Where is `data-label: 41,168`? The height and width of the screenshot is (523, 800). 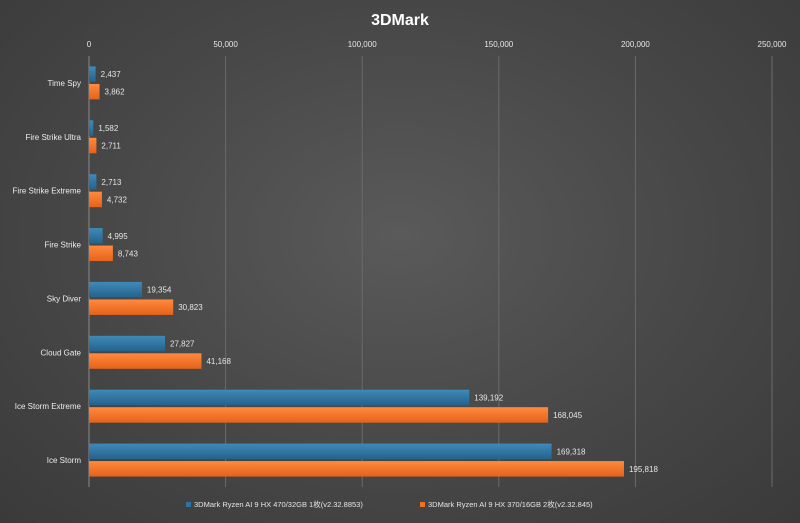
data-label: 41,168 is located at coordinates (218, 361).